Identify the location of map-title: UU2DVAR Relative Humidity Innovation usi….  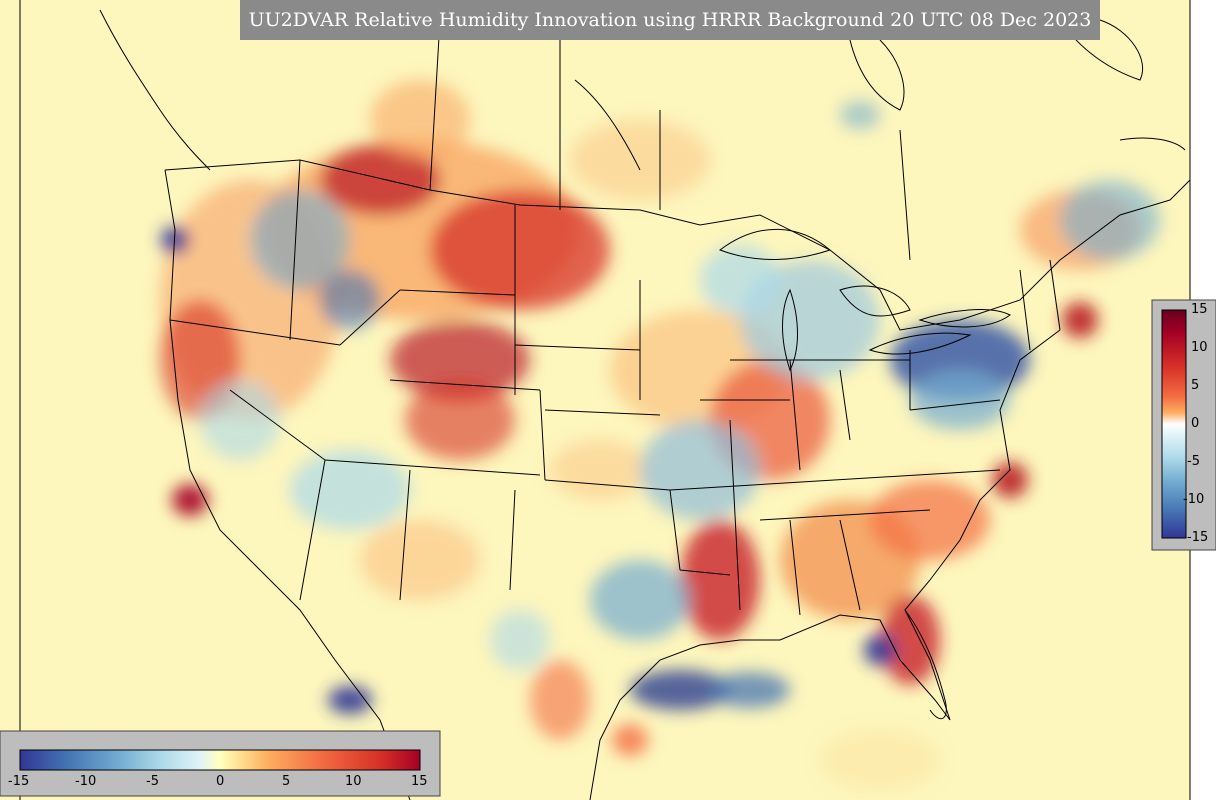
(670, 20).